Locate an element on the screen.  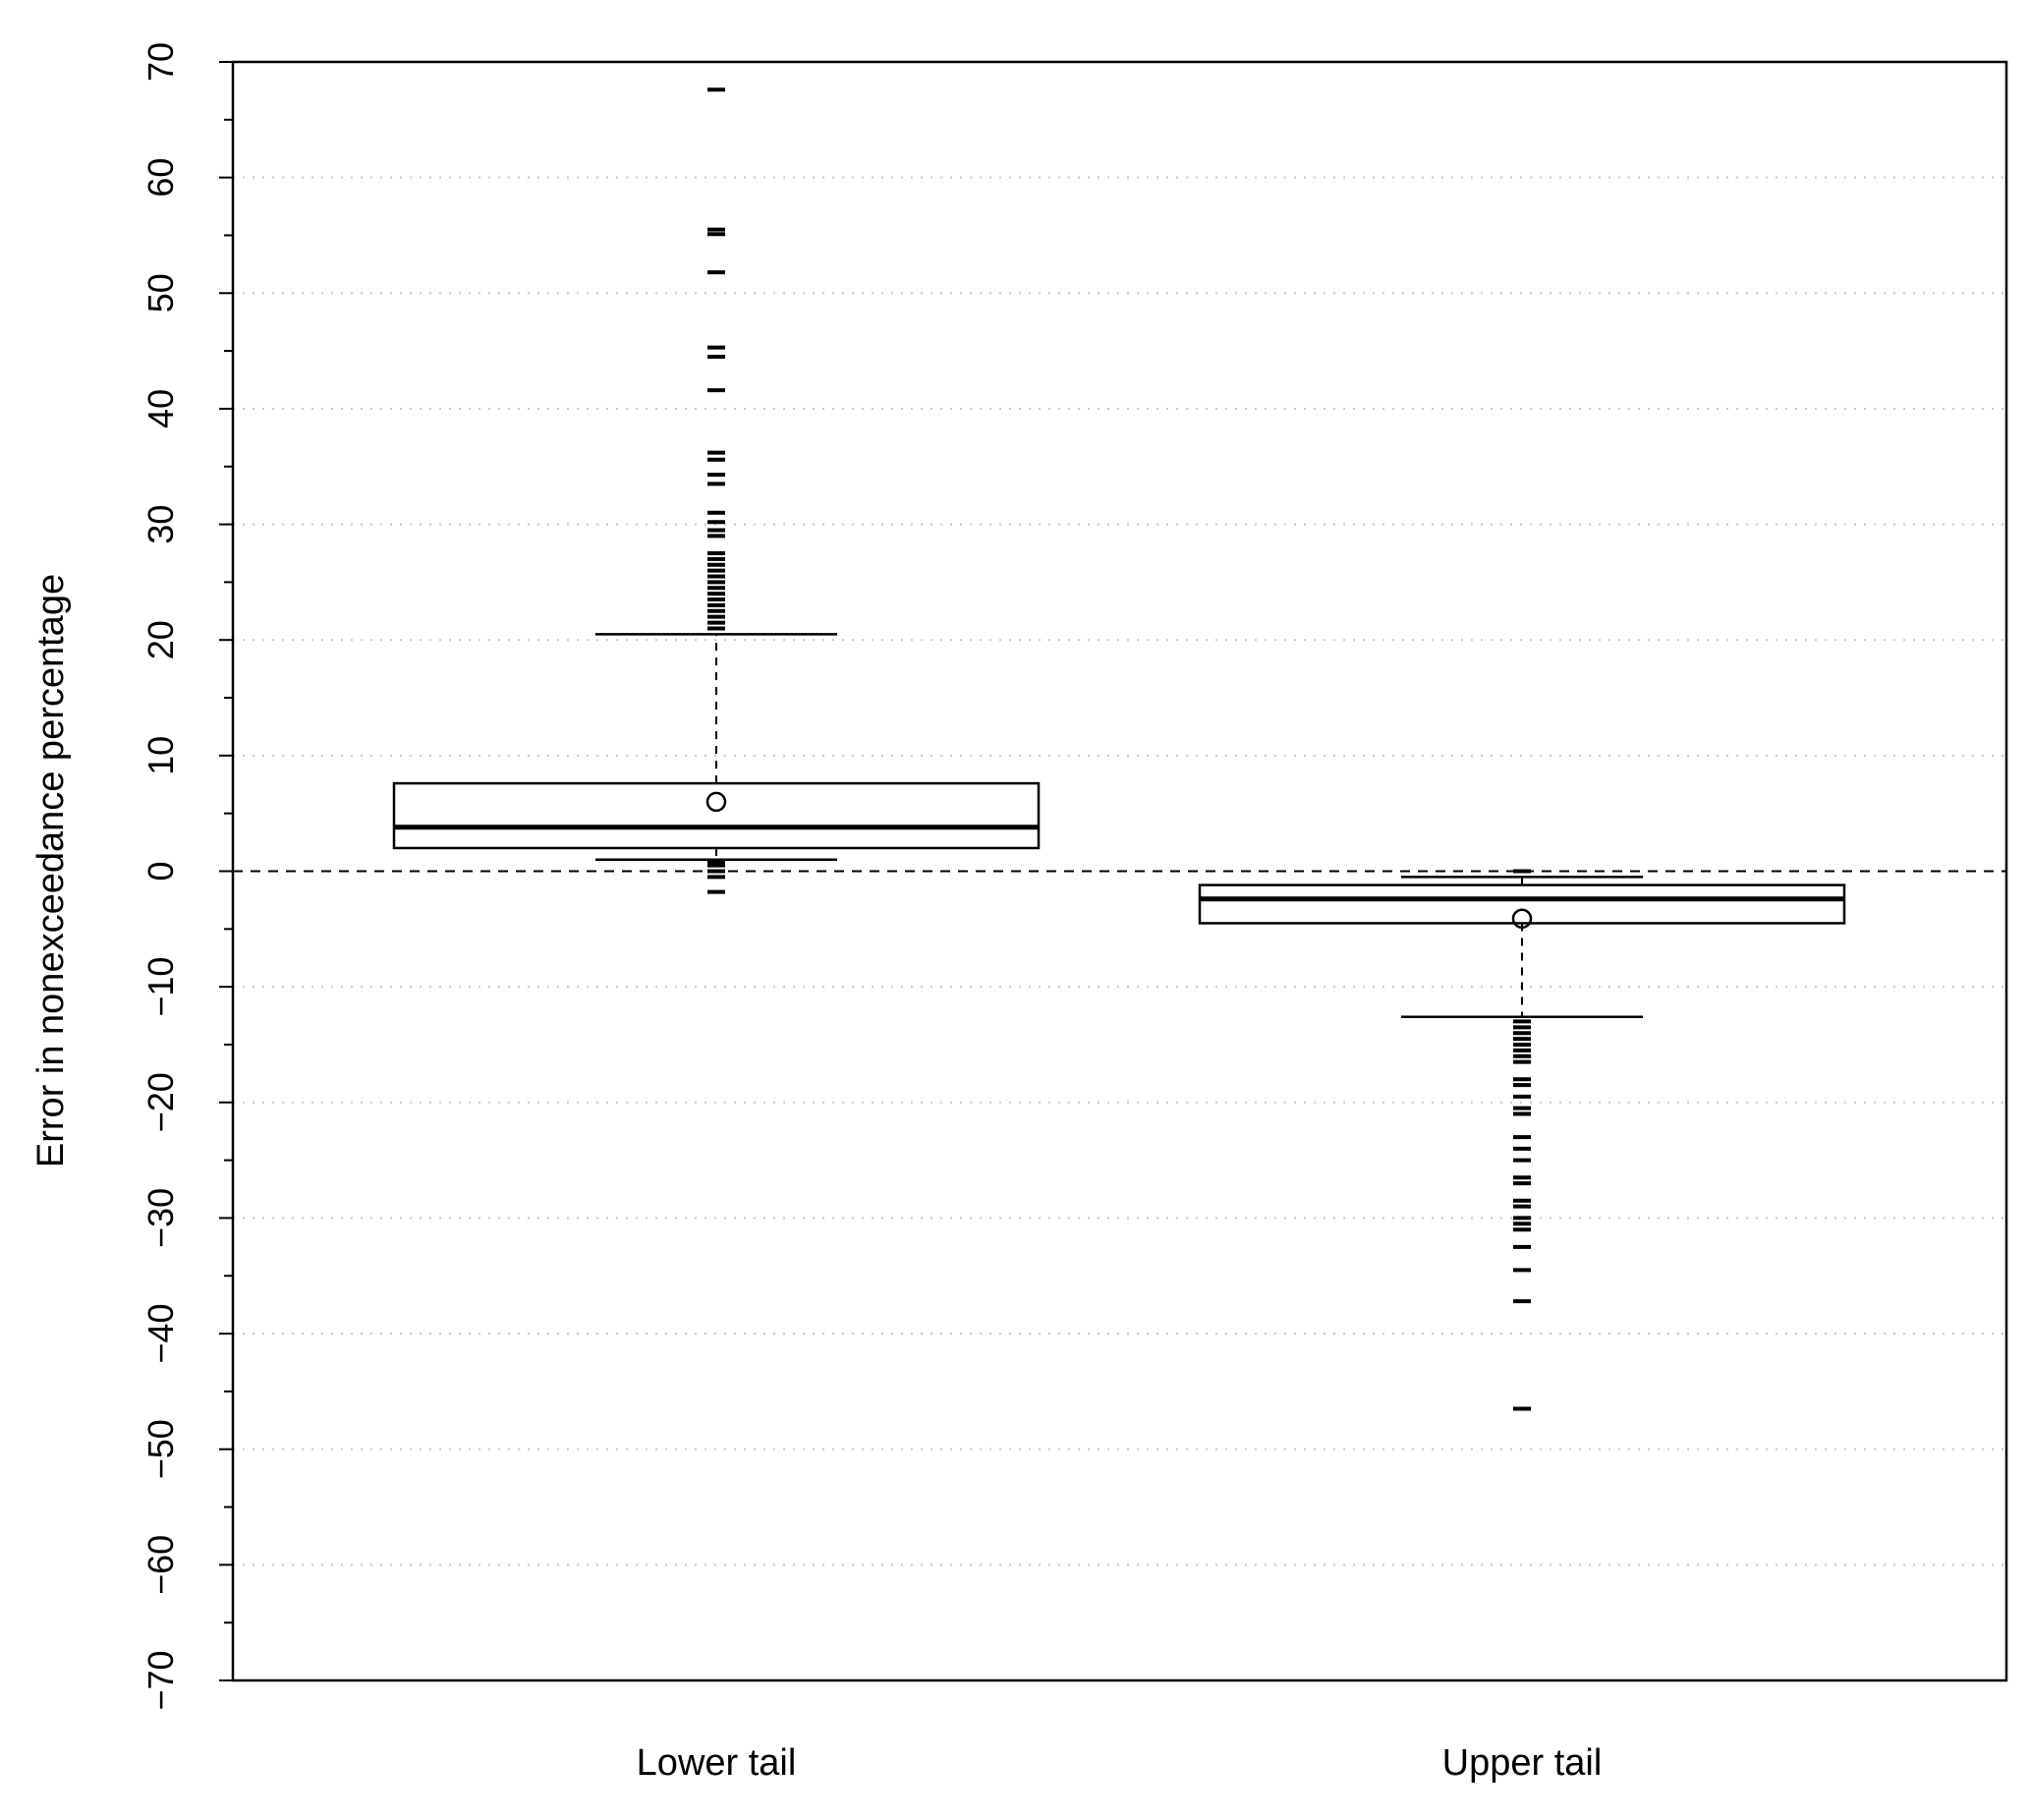
y-tick-label: −20 is located at coordinates (161, 1102).